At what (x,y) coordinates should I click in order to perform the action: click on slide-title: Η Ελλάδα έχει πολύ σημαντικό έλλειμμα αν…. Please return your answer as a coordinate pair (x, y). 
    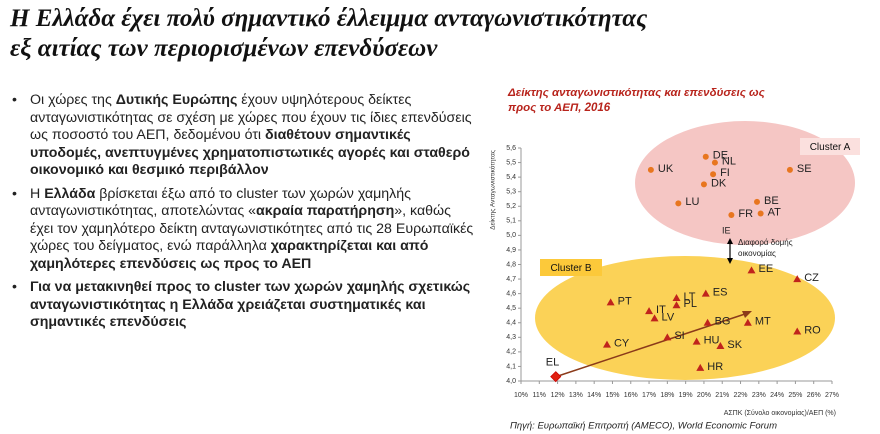
    Looking at the image, I should click on (328, 34).